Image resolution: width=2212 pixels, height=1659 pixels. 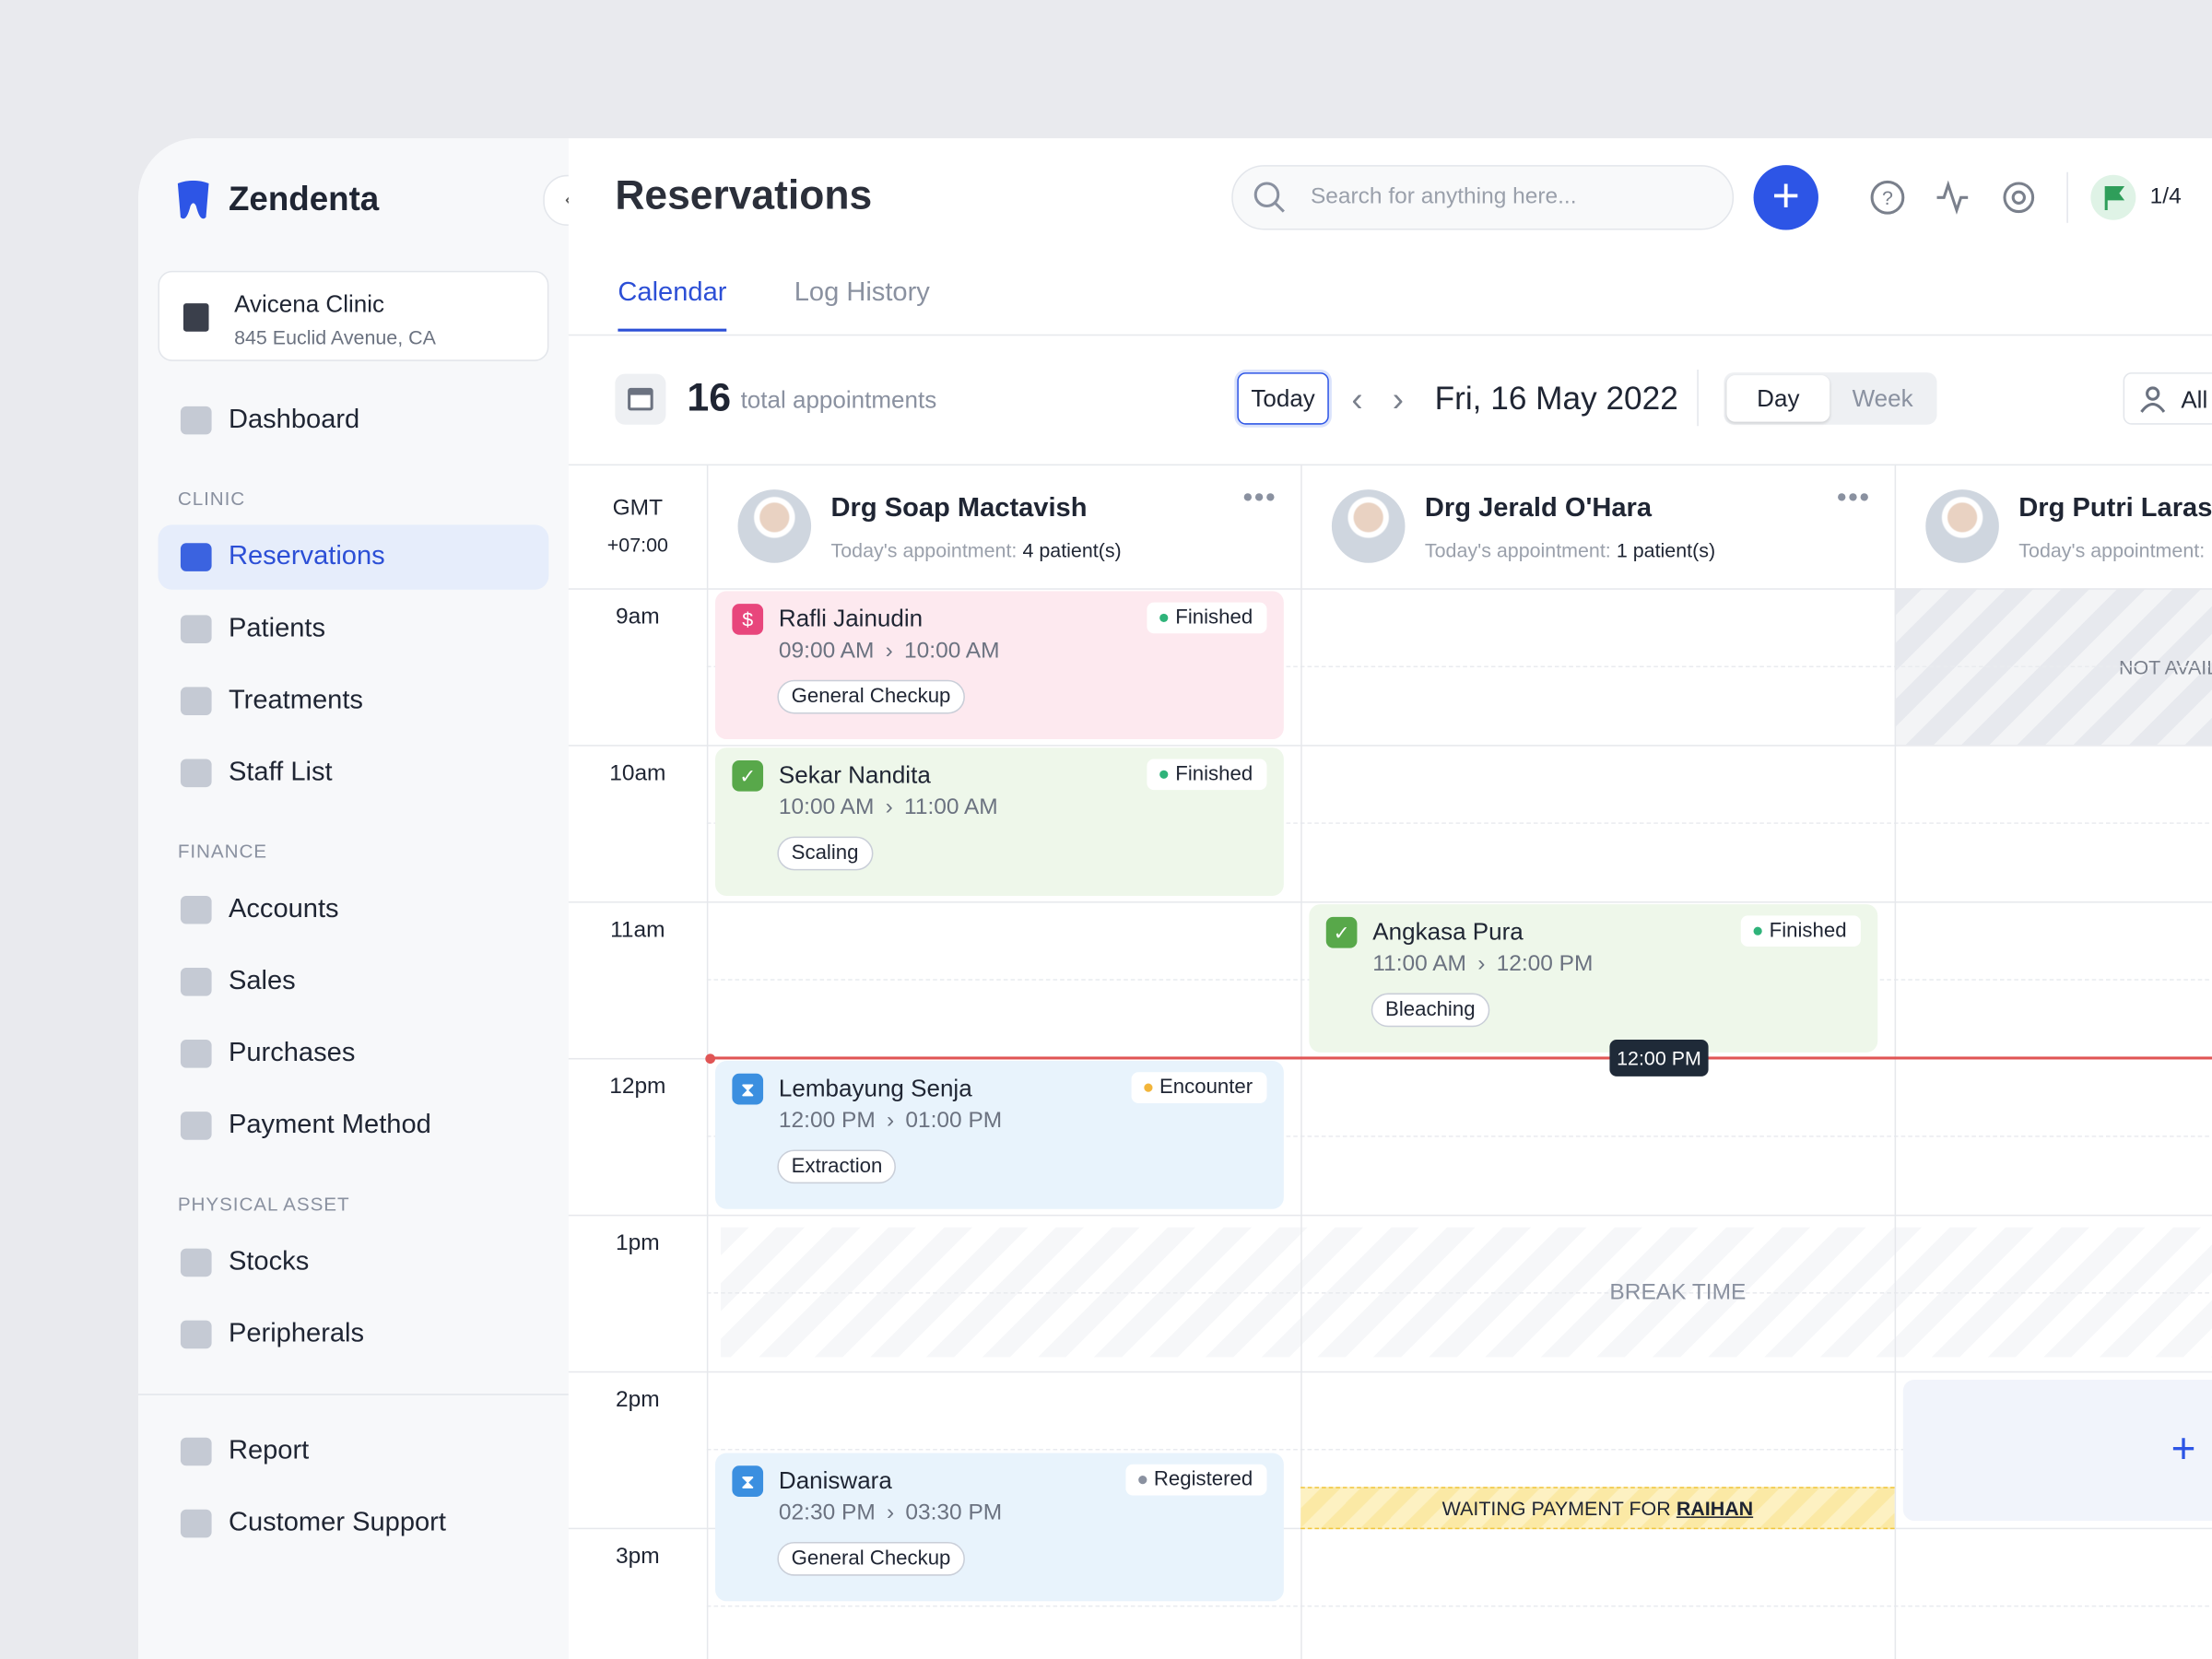 What do you see at coordinates (825, 853) in the screenshot?
I see `service-tag: Scaling` at bounding box center [825, 853].